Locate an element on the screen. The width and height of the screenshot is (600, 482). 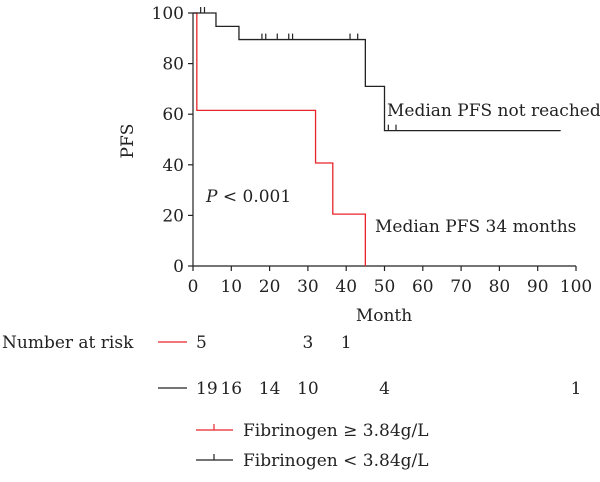
y-tick-label: 0 is located at coordinates (178, 267).